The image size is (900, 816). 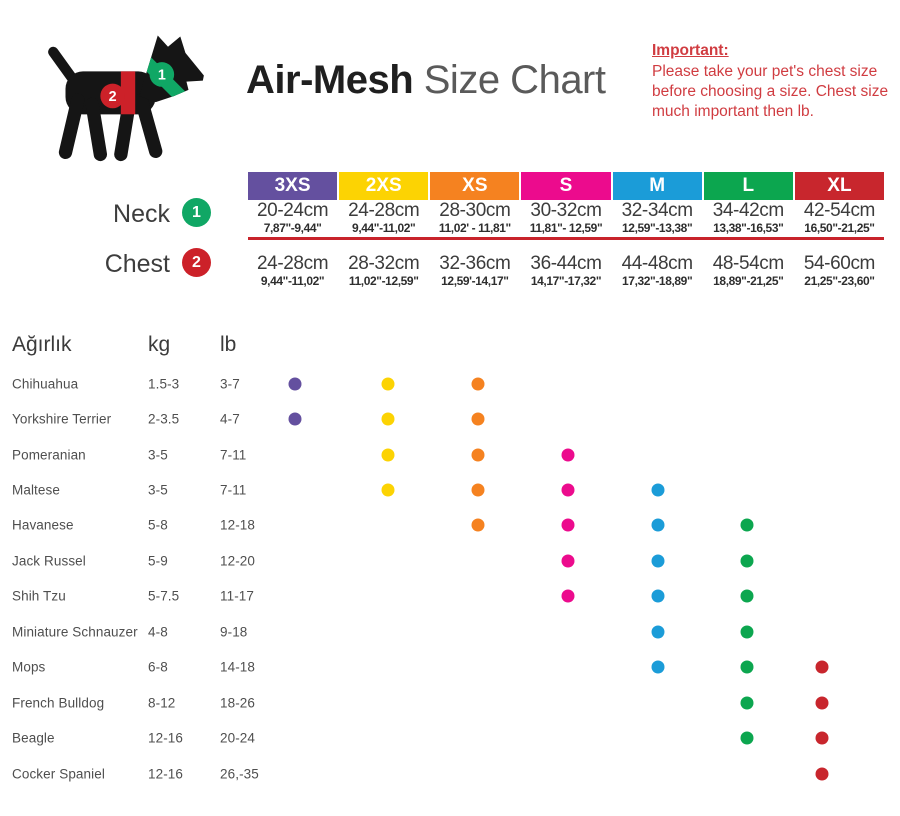 What do you see at coordinates (450, 631) in the screenshot?
I see `breed-row: Miniature Schnauzer 4-8 9-18` at bounding box center [450, 631].